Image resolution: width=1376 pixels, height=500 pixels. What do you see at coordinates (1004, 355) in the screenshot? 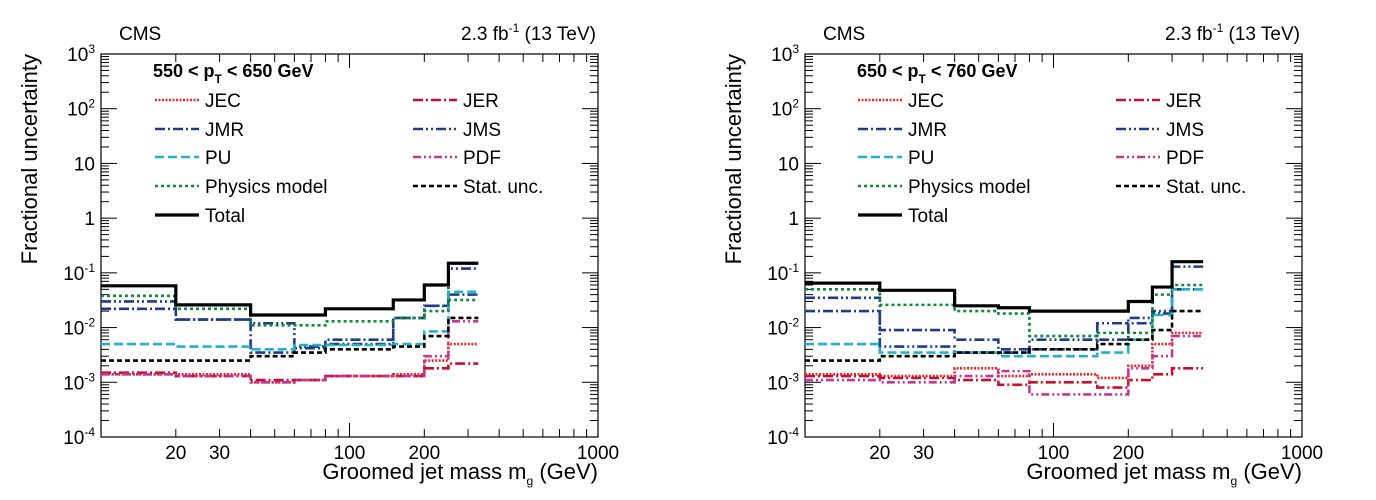
I see `series-jec` at bounding box center [1004, 355].